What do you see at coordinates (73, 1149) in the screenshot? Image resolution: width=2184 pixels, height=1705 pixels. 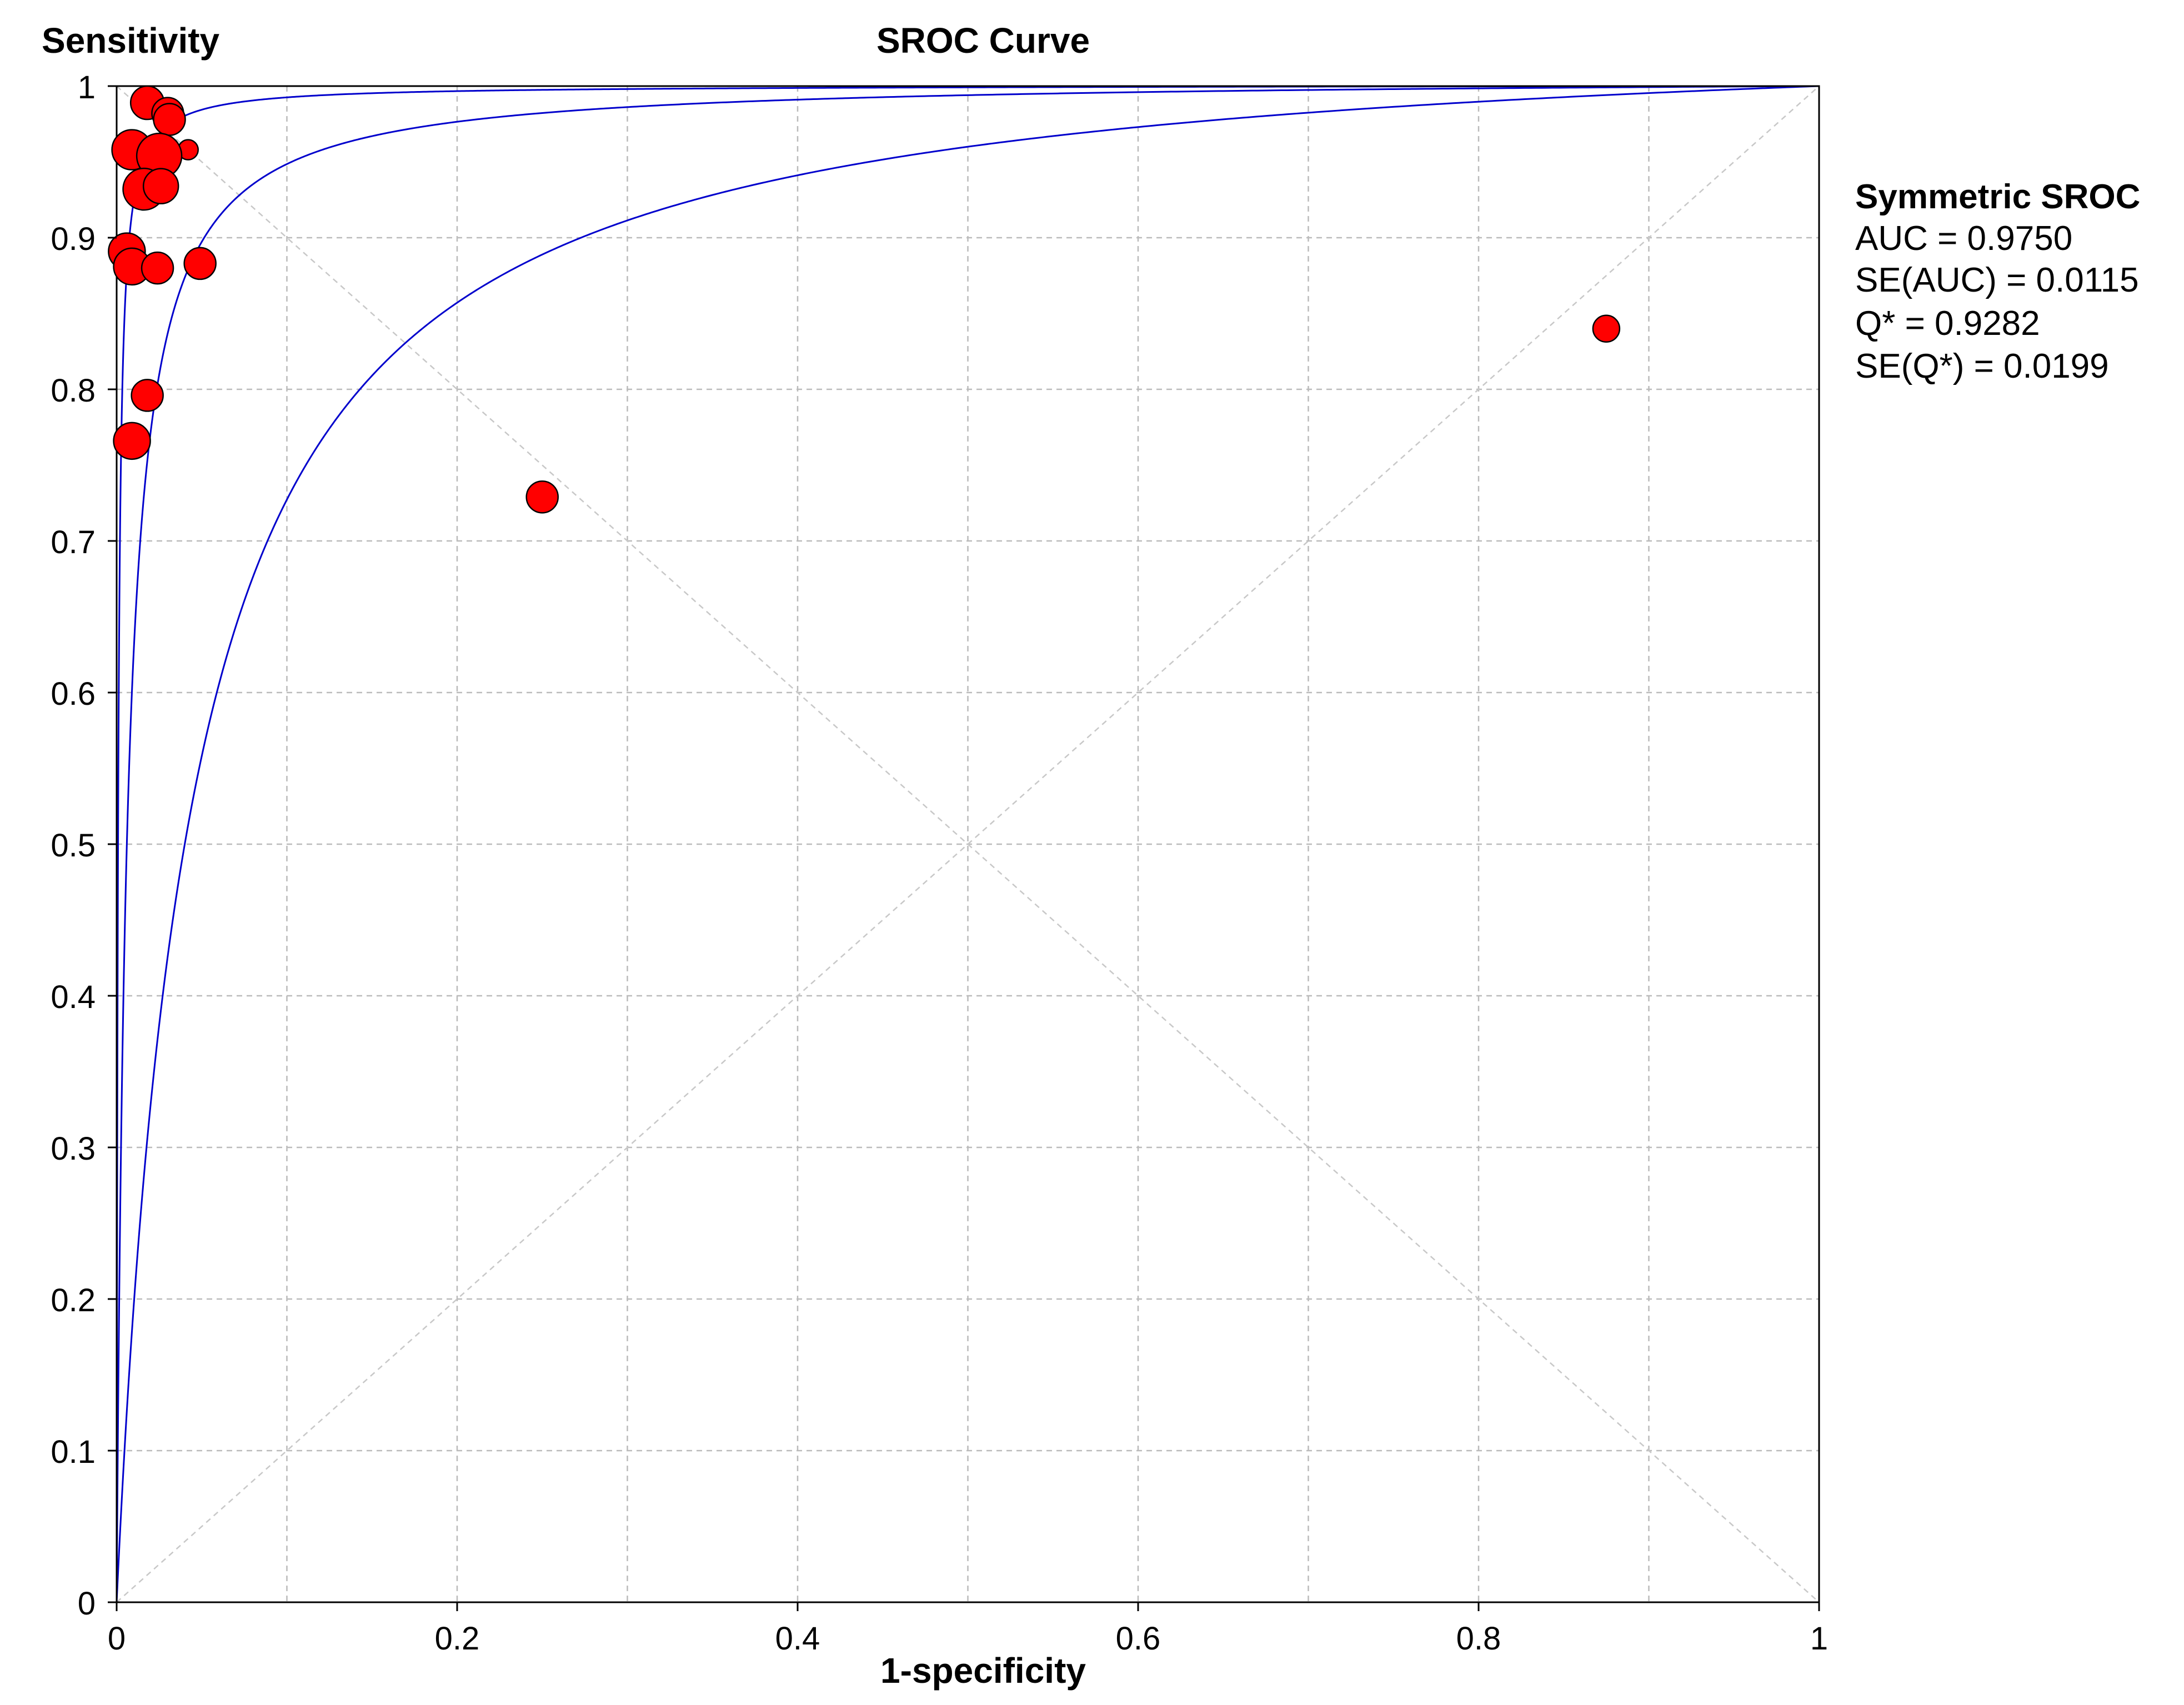 I see `y-tick-label: 0.3` at bounding box center [73, 1149].